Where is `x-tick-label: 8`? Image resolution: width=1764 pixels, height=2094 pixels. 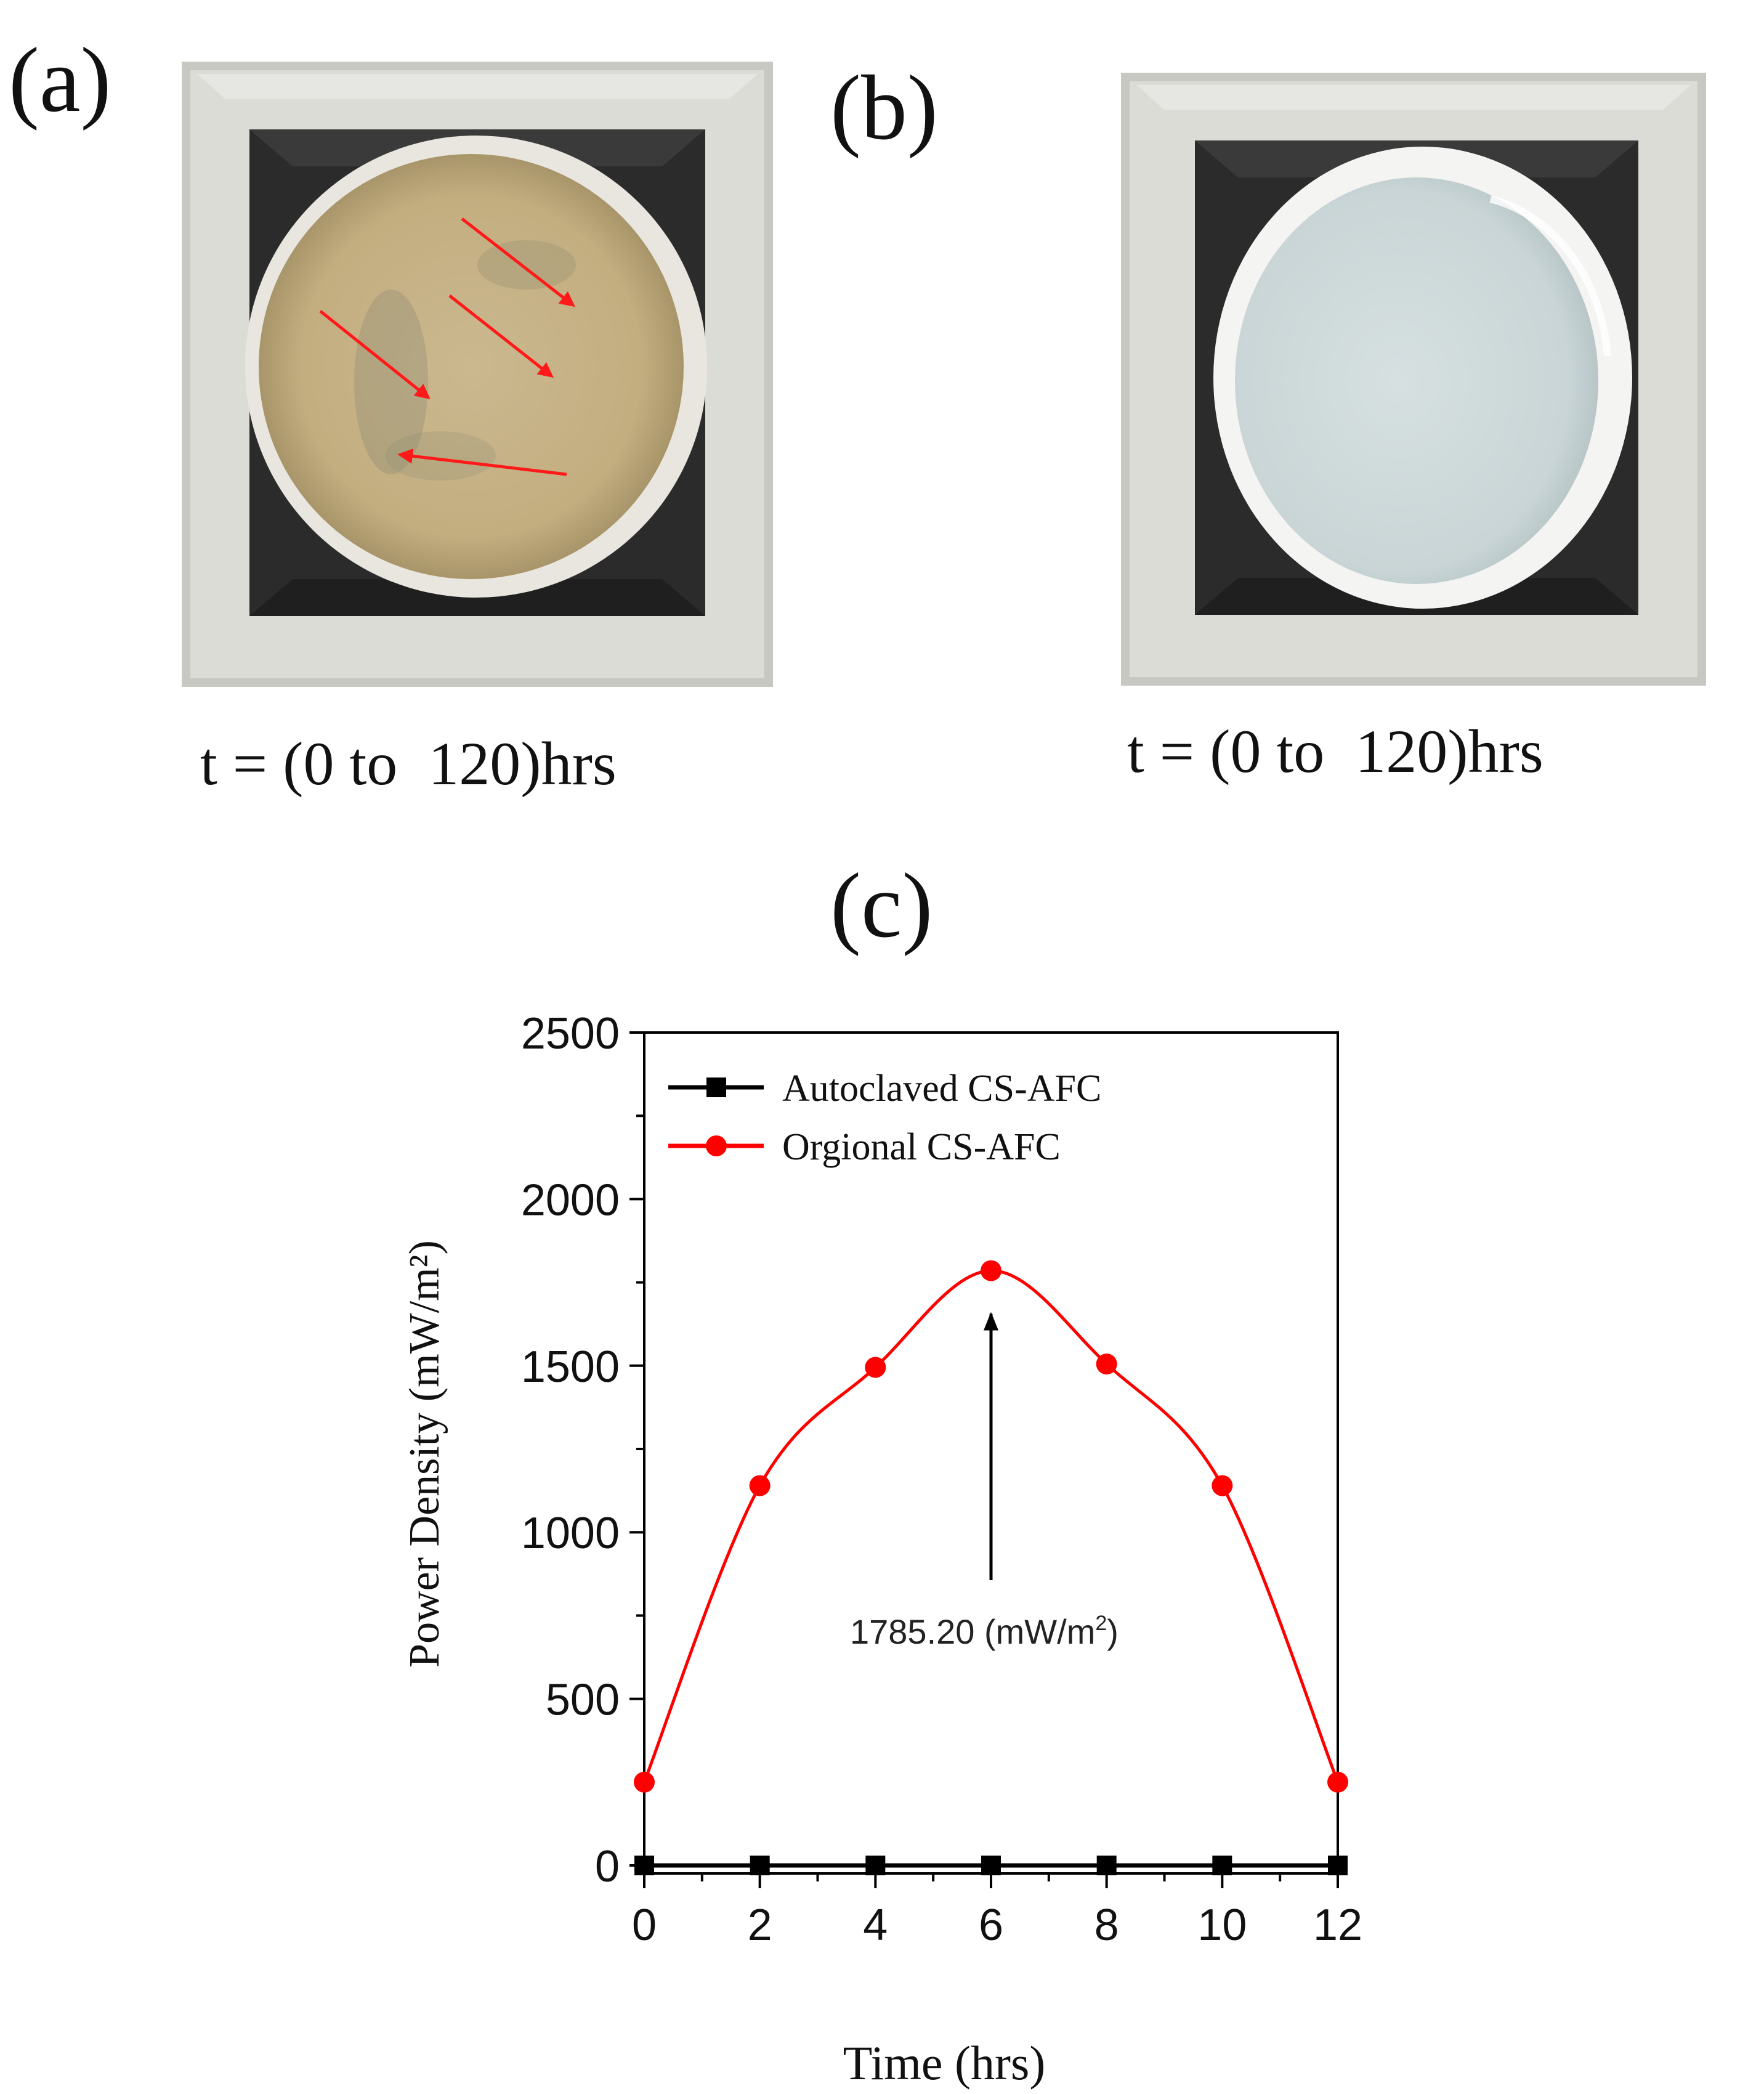 x-tick-label: 8 is located at coordinates (1107, 1925).